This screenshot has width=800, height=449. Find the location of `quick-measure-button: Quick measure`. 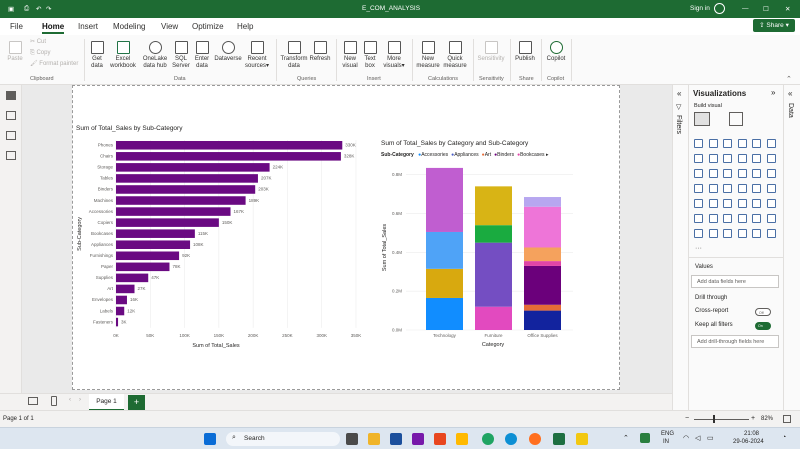

quick-measure-button: Quick measure is located at coordinates (455, 55).